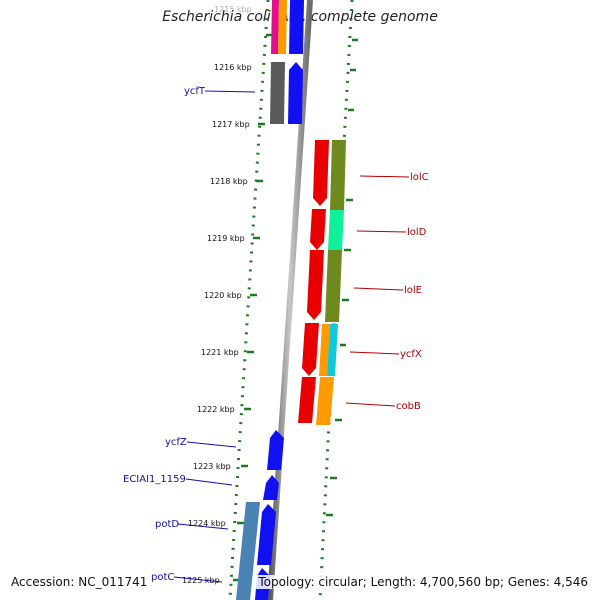  I want to click on gene-label-ycfT: ycfT, so click(195, 91).